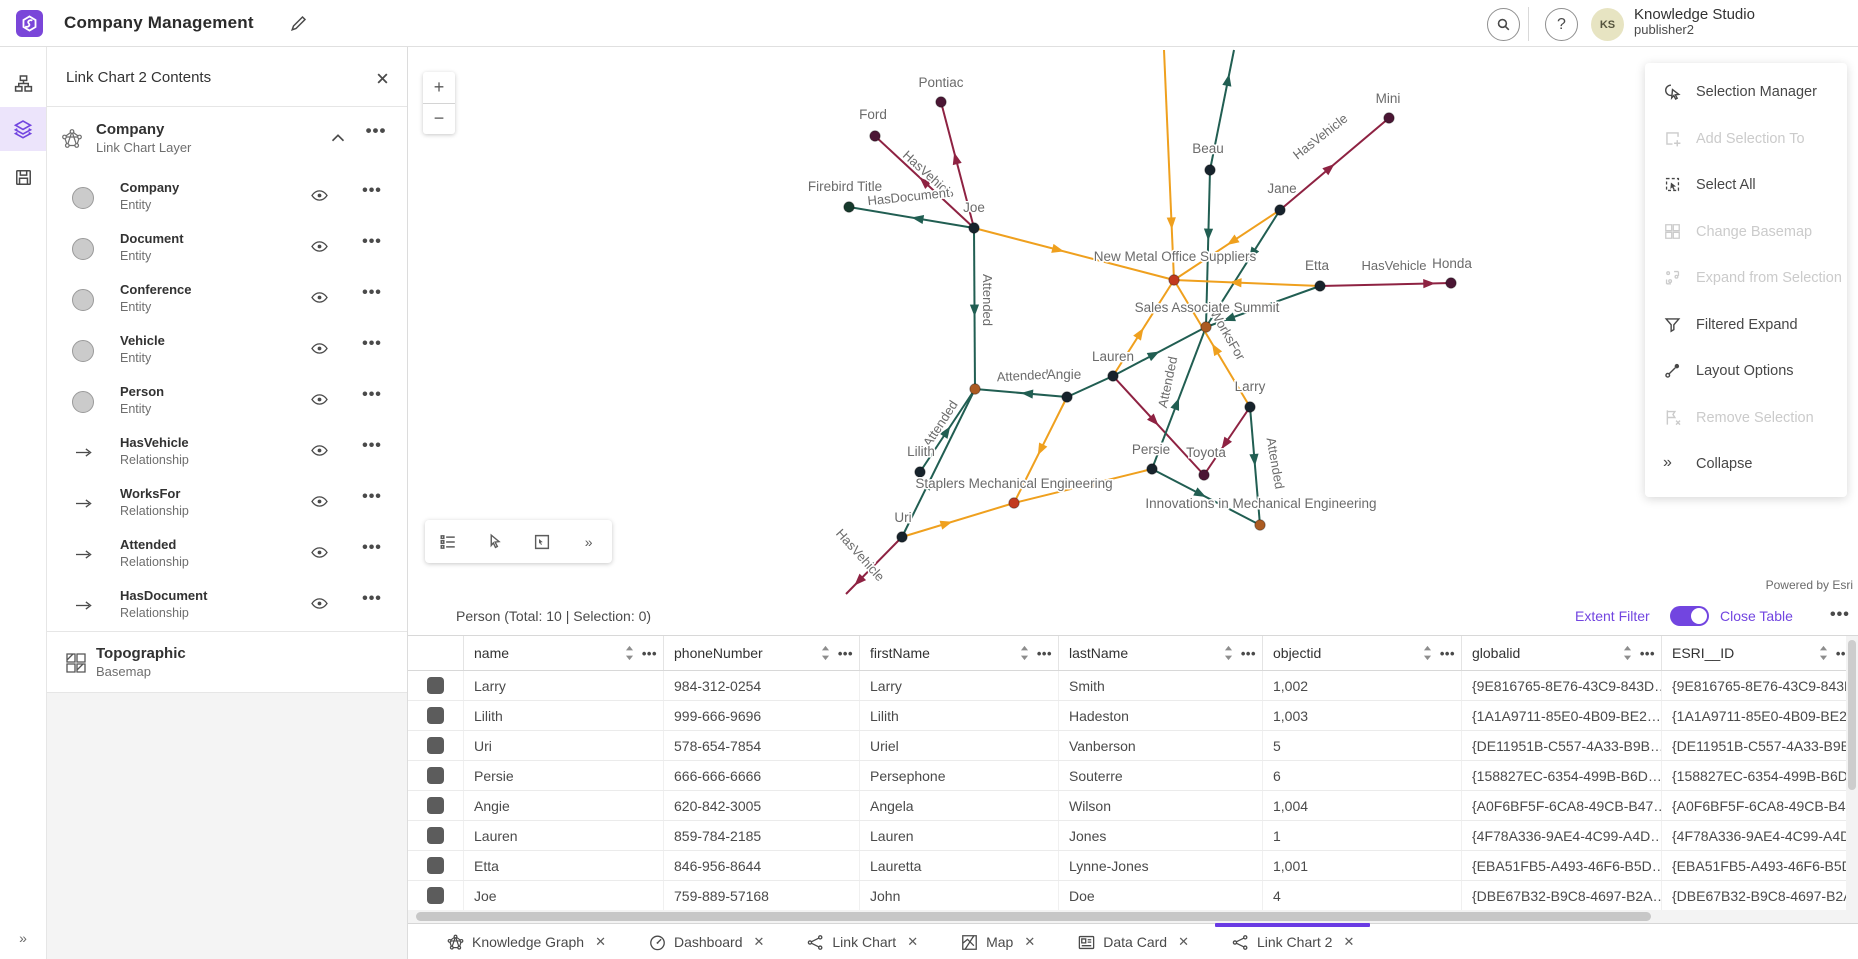 This screenshot has height=959, width=1858. Describe the element at coordinates (338, 138) in the screenshot. I see `chevron-up-icon` at that location.